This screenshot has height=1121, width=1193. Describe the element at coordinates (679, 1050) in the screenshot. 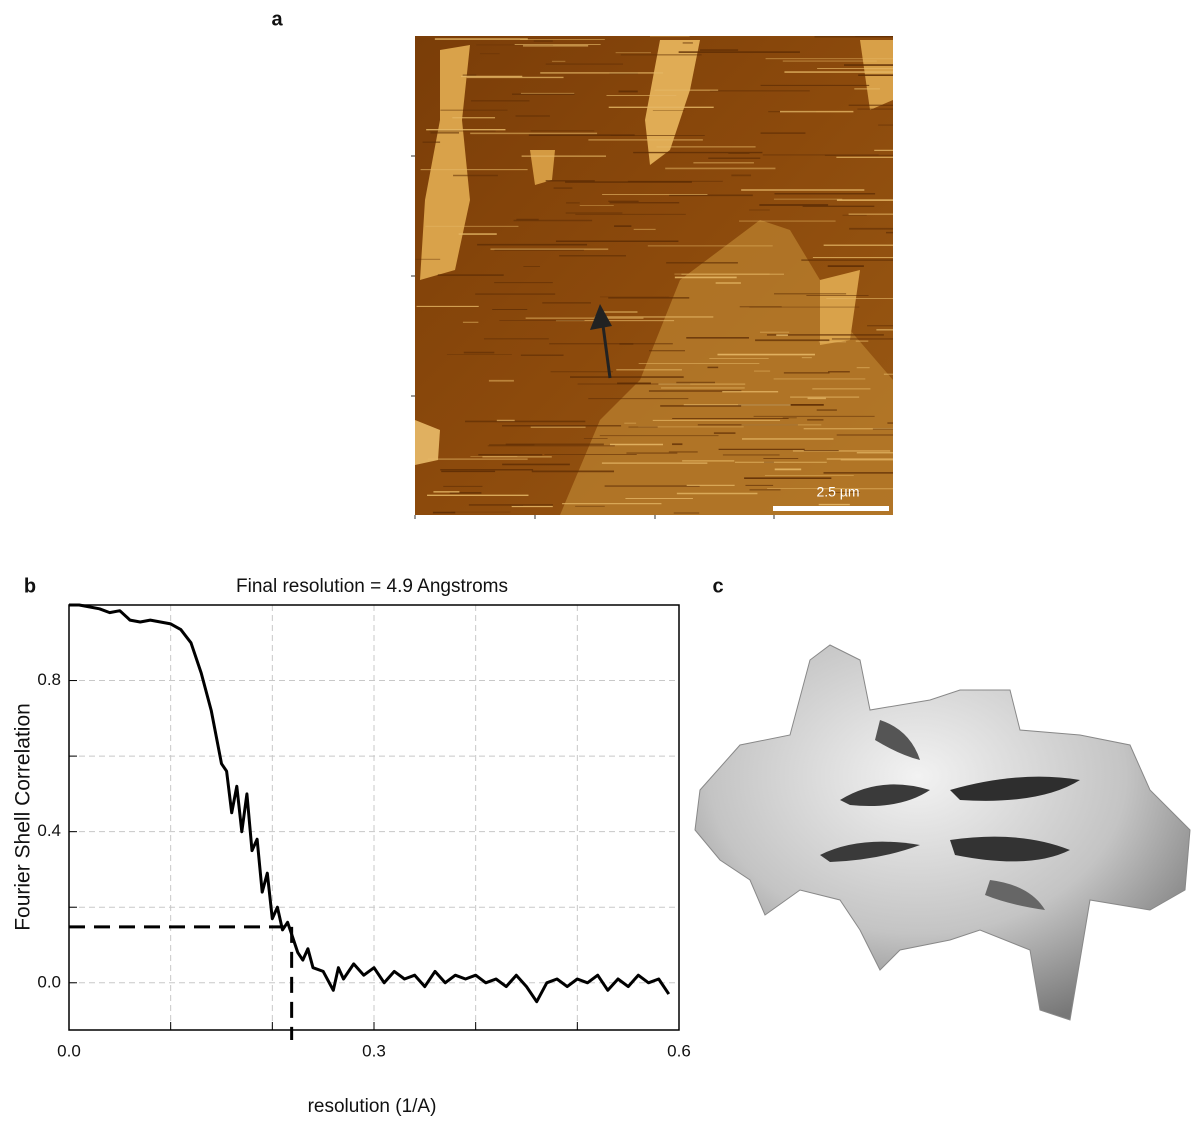

I see `x-tick-label: 0.6` at that location.